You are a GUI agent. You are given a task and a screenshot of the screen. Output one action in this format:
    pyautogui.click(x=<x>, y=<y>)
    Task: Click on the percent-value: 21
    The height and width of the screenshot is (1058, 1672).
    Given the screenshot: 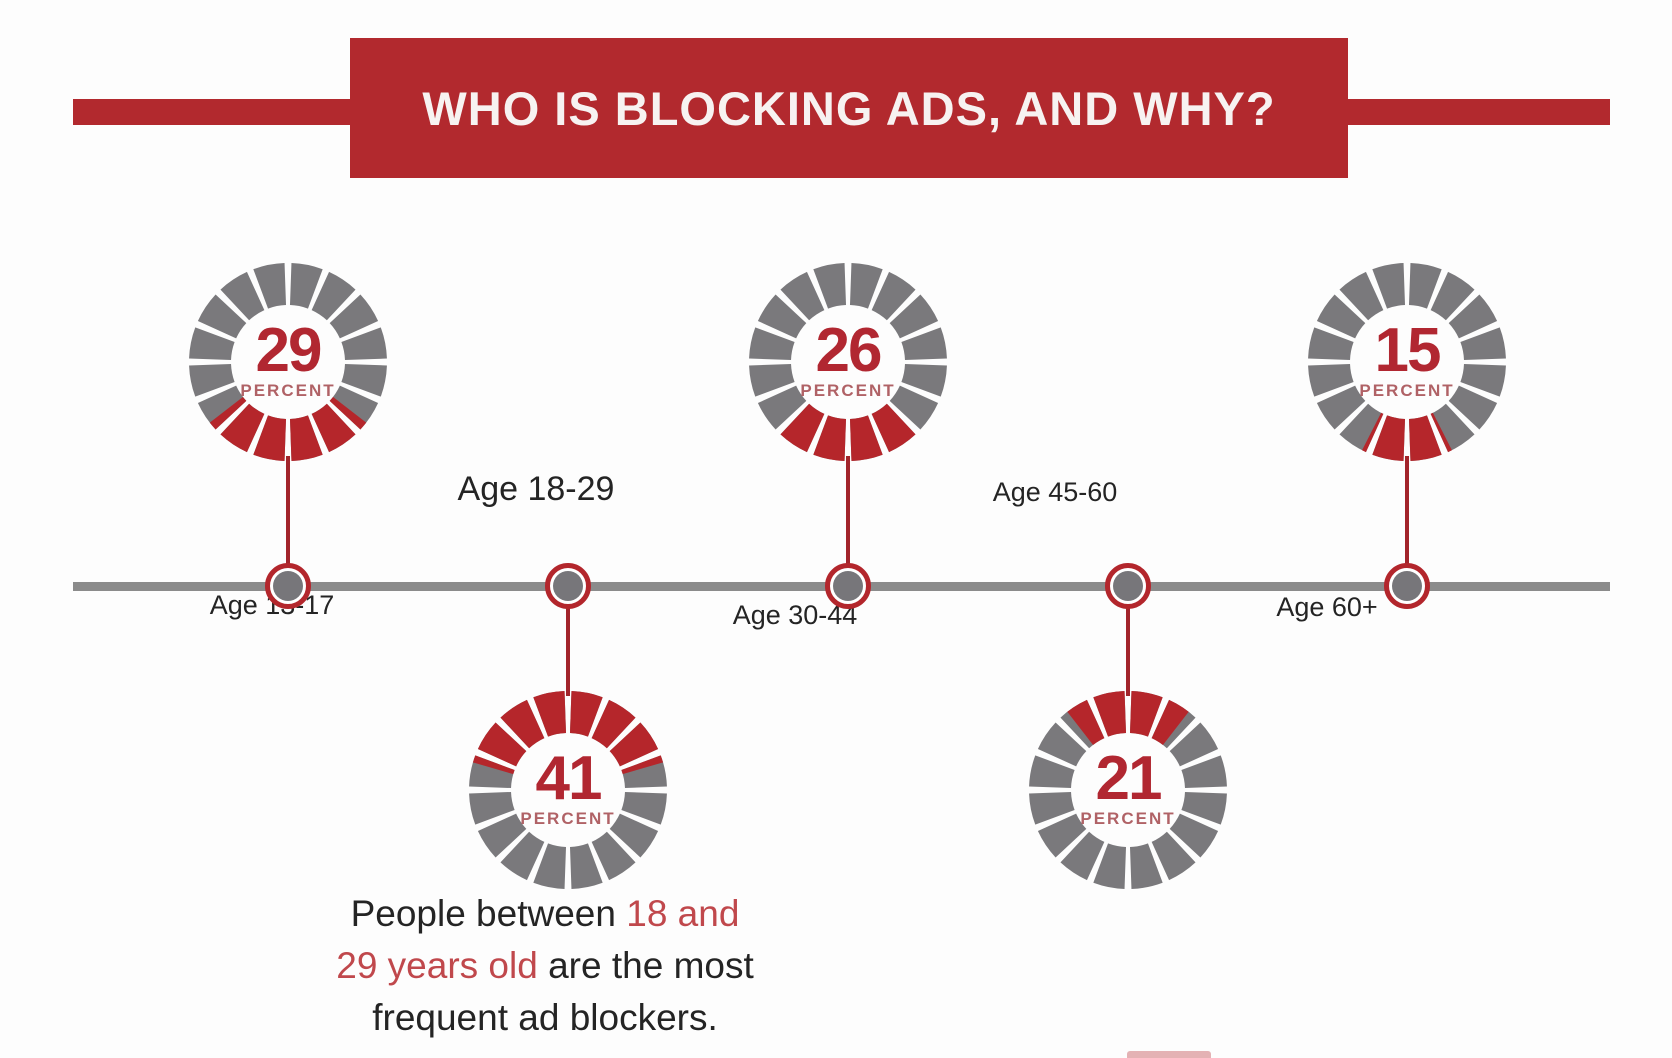 What is the action you would take?
    pyautogui.click(x=1129, y=779)
    